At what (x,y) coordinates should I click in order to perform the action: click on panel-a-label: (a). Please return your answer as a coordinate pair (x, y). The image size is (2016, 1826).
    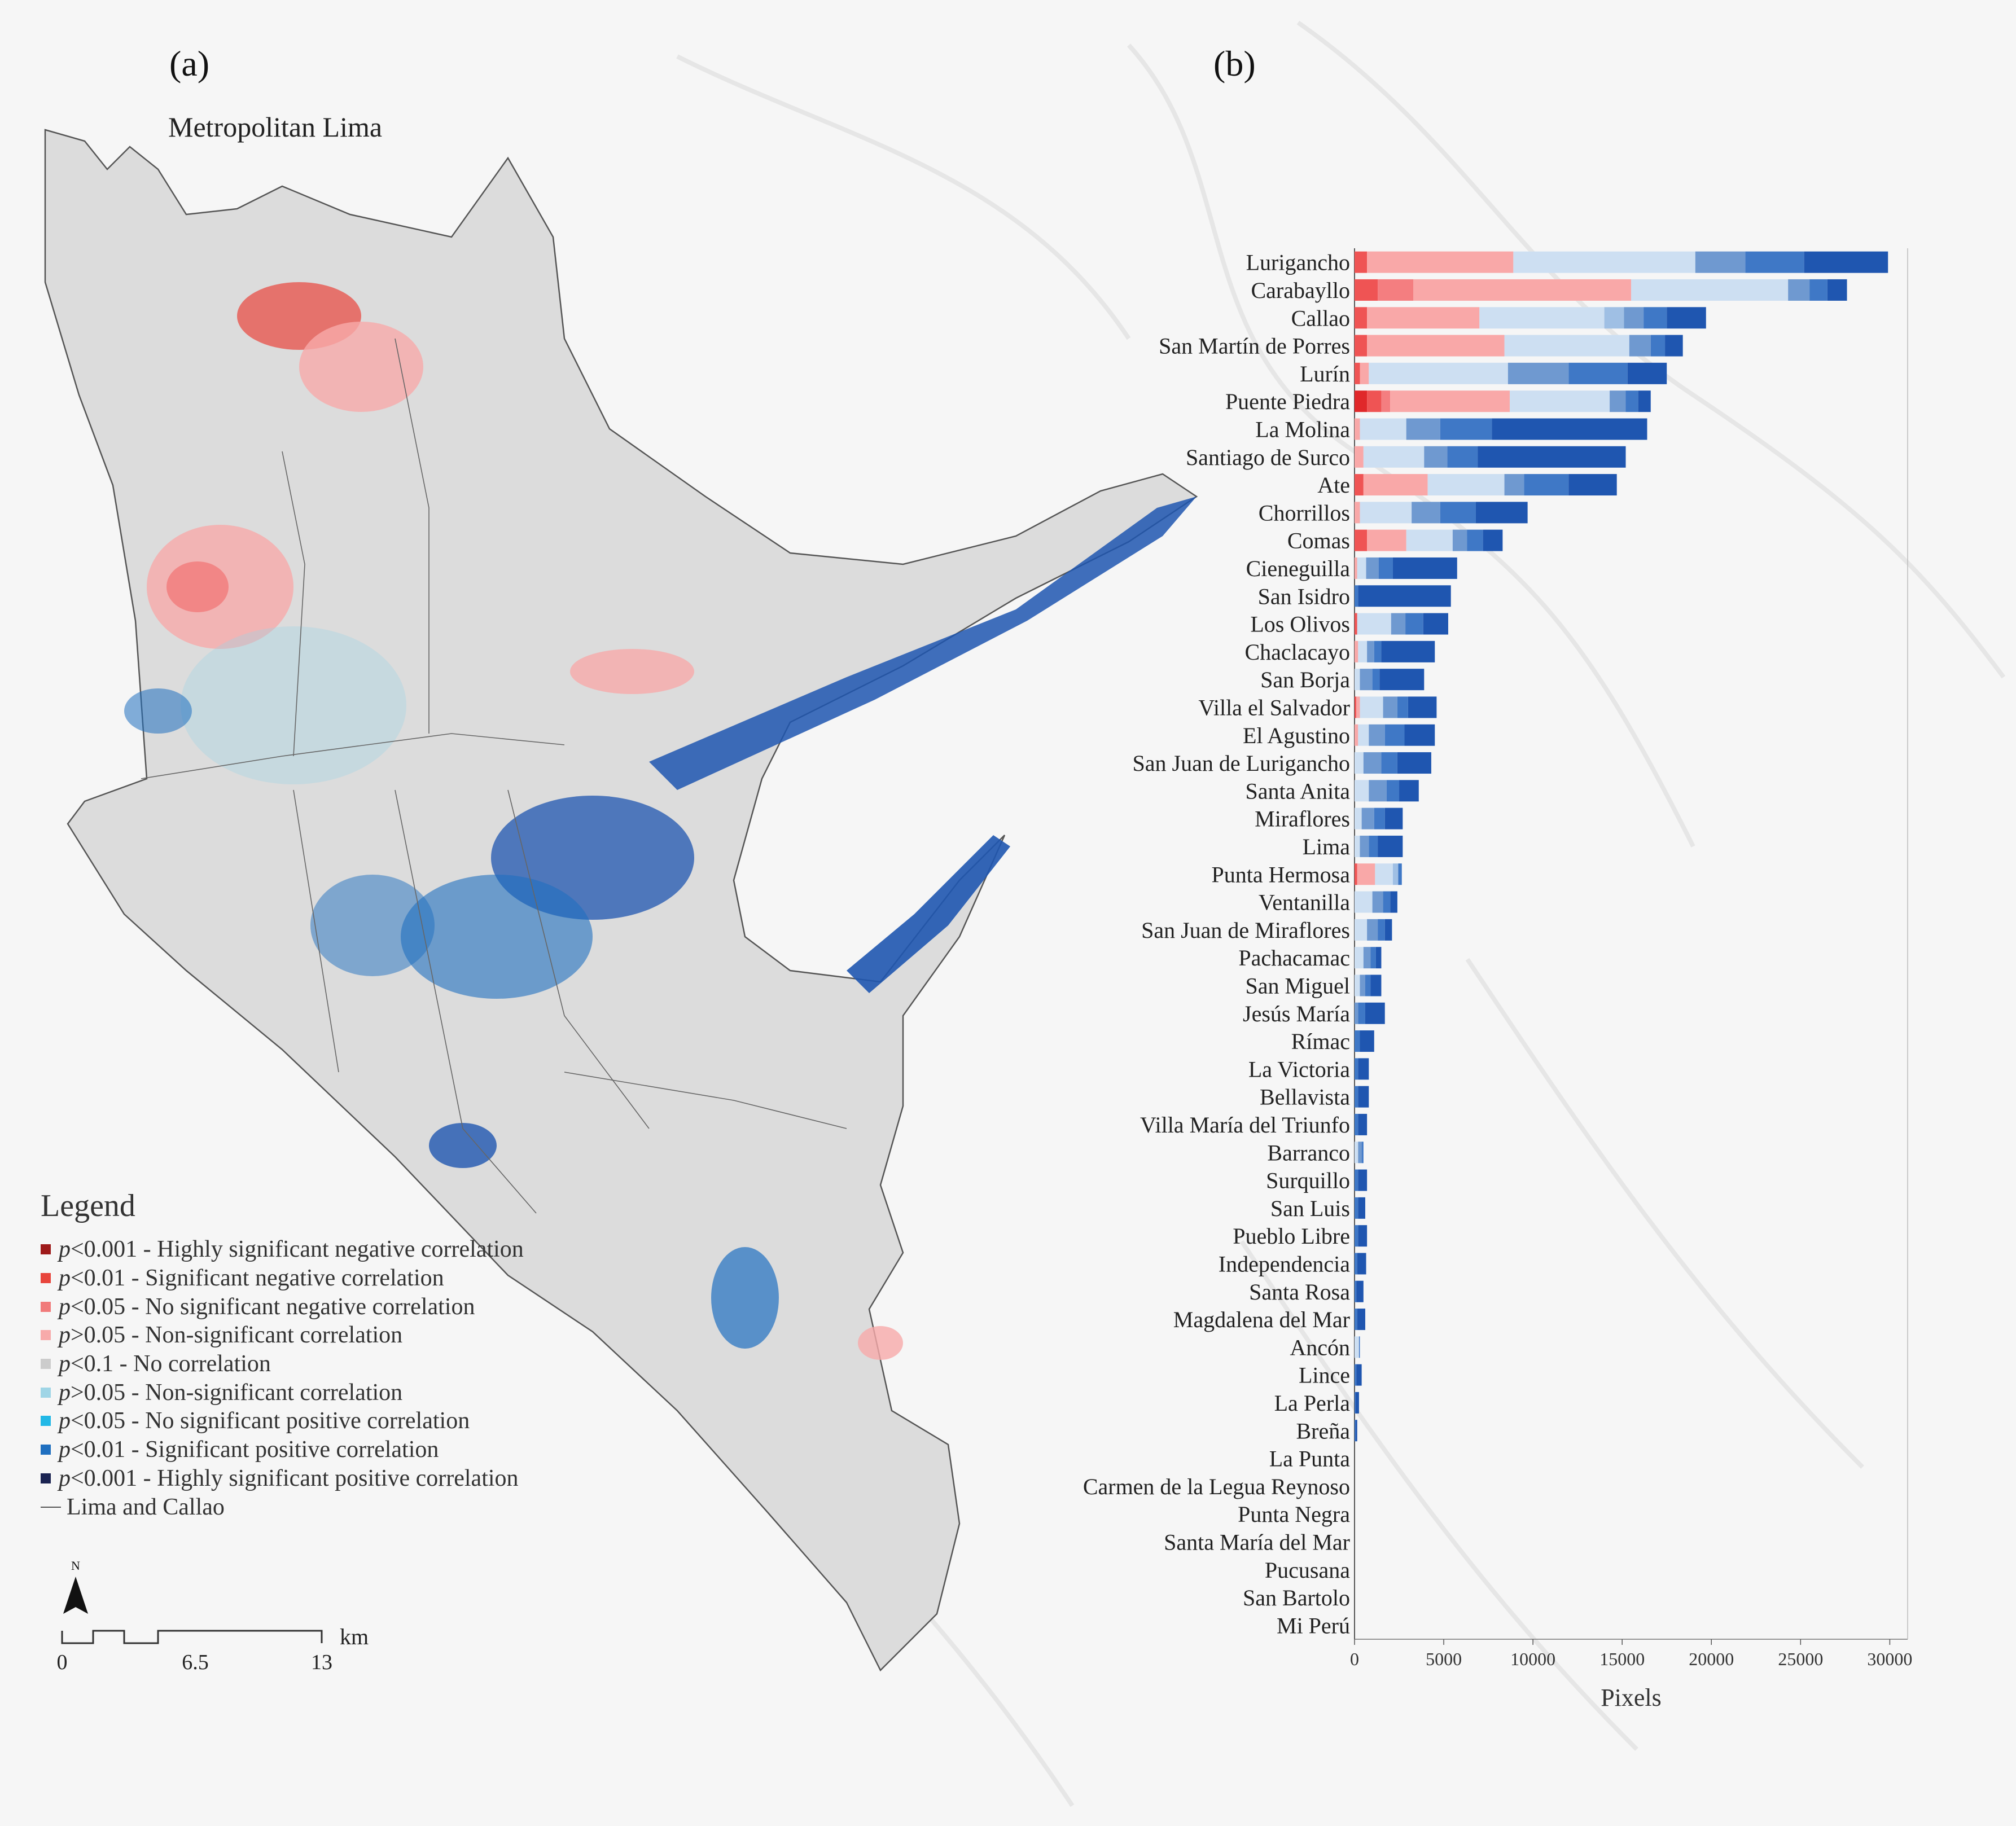
    Looking at the image, I should click on (189, 64).